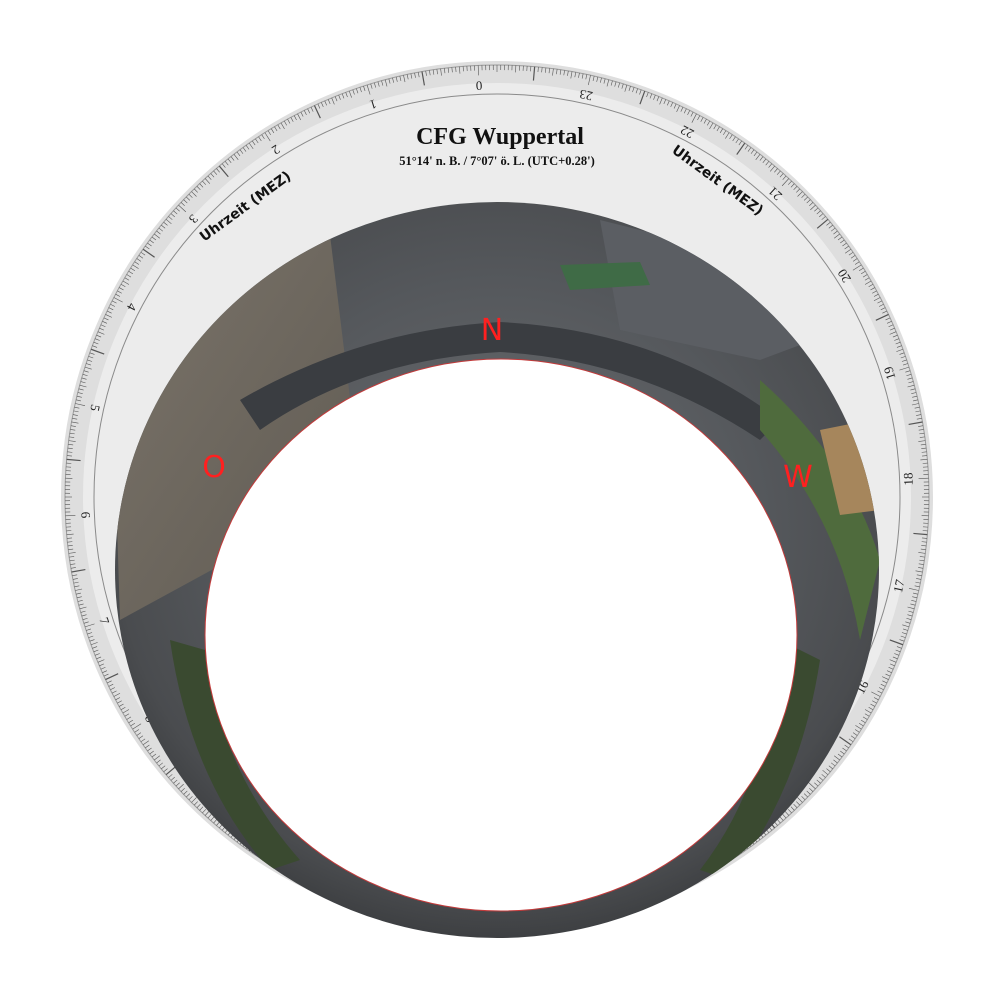 This screenshot has width=1000, height=1000. Describe the element at coordinates (500, 137) in the screenshot. I see `chart-title: CFG Wuppertal` at that location.